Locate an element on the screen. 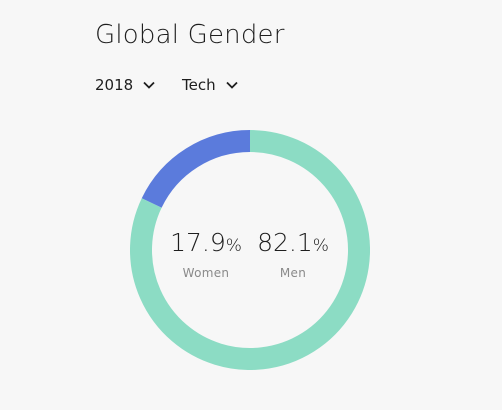 The image size is (502, 410). page-title: Global Gender is located at coordinates (190, 35).